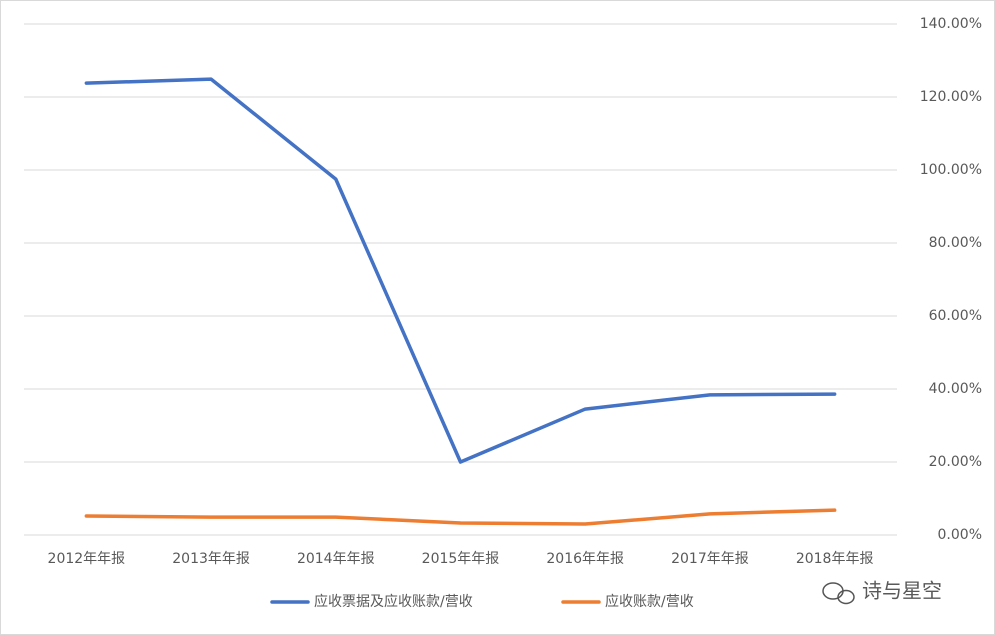 Image resolution: width=995 pixels, height=635 pixels. What do you see at coordinates (955, 389) in the screenshot?
I see `y-tick-label: 40.00%` at bounding box center [955, 389].